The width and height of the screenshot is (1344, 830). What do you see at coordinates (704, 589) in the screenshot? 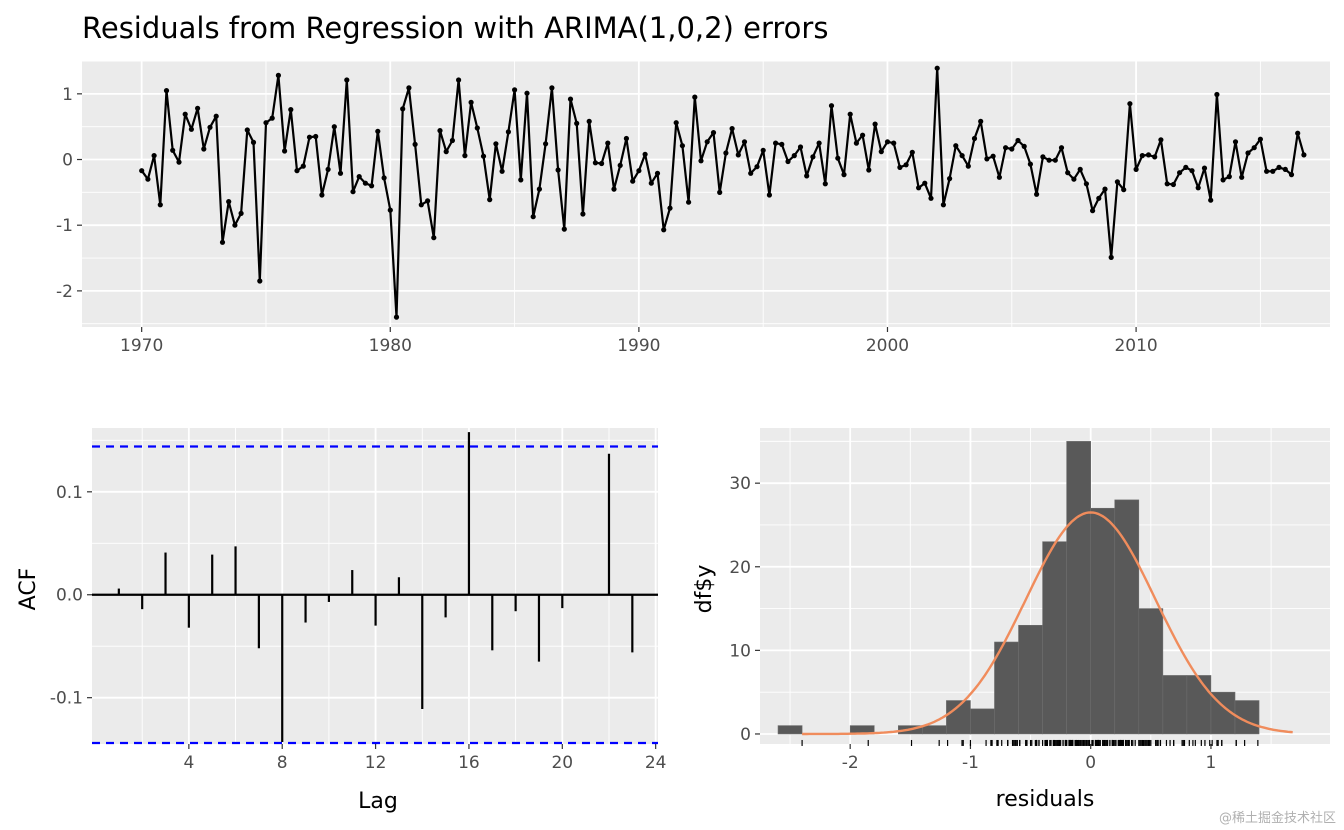
I see `hist-y-axis-title: df$y` at bounding box center [704, 589].